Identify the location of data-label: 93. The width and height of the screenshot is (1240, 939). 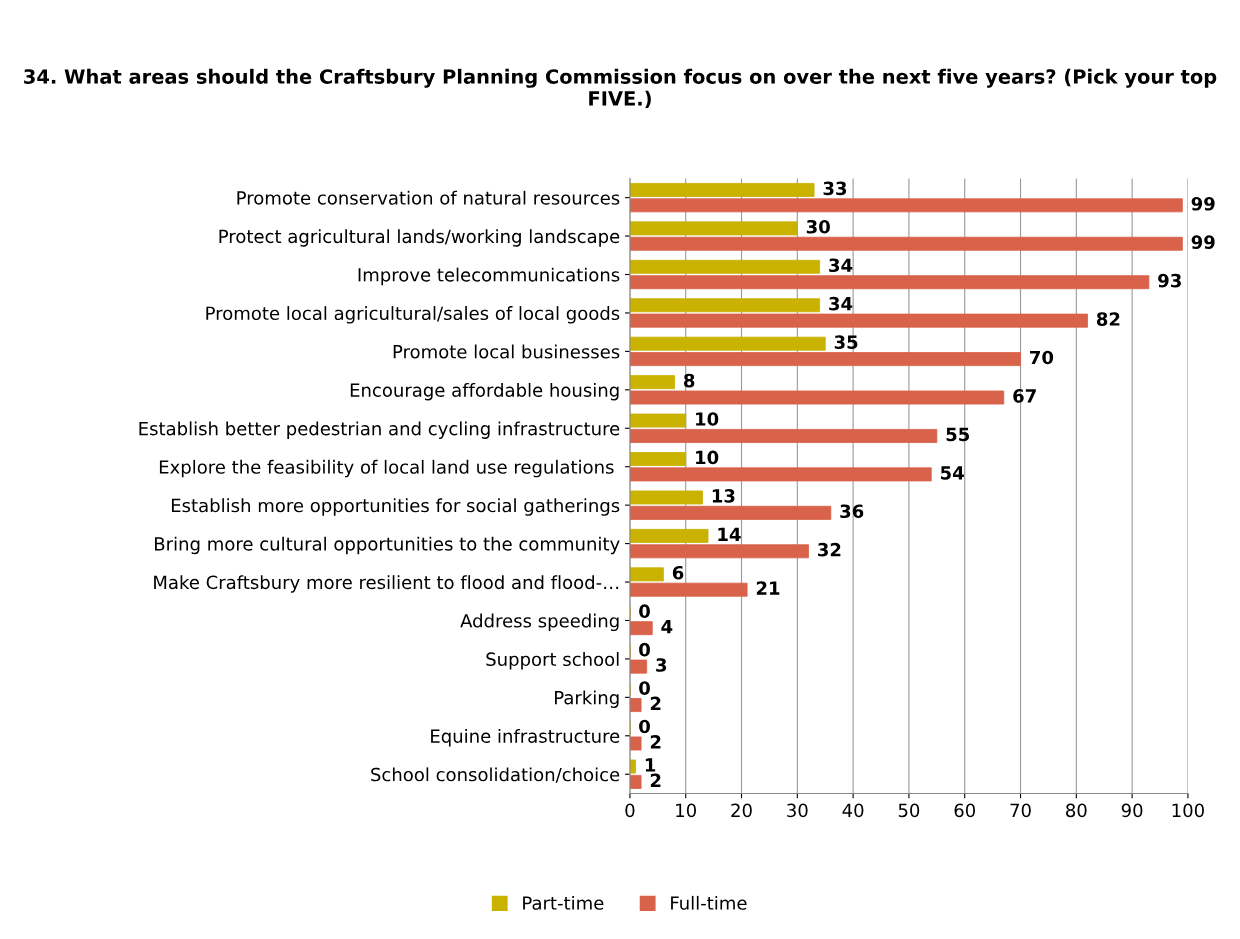
(1169, 280).